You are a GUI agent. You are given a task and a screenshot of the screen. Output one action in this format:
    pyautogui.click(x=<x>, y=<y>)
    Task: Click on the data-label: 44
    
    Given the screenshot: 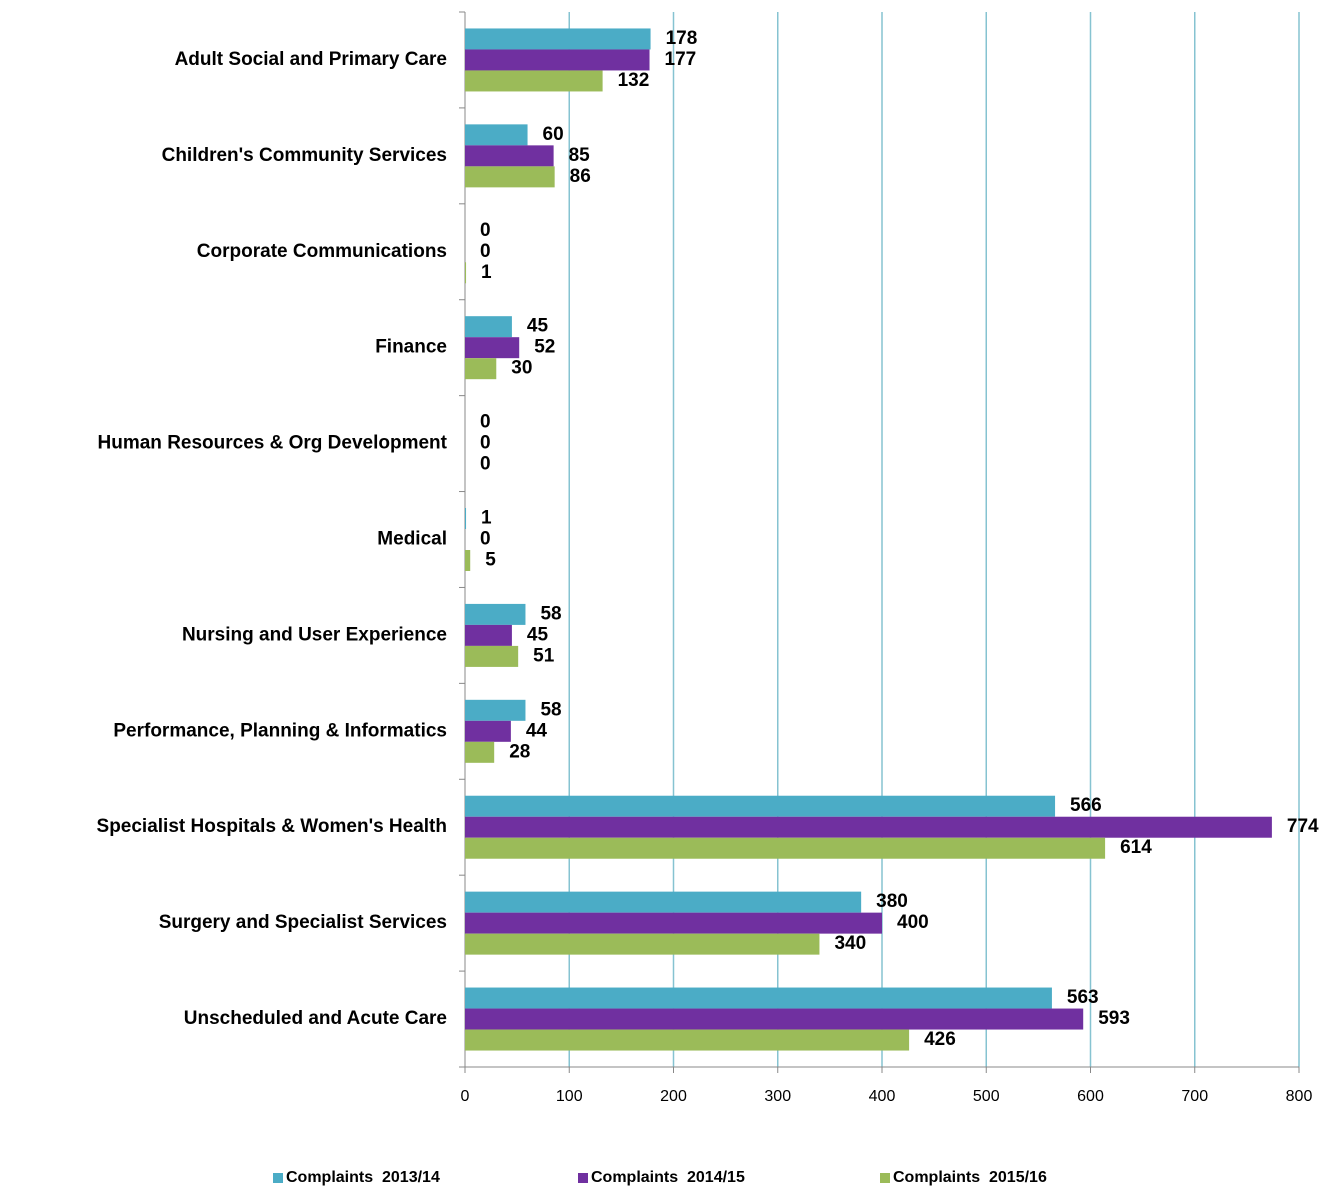 What is the action you would take?
    pyautogui.click(x=537, y=730)
    